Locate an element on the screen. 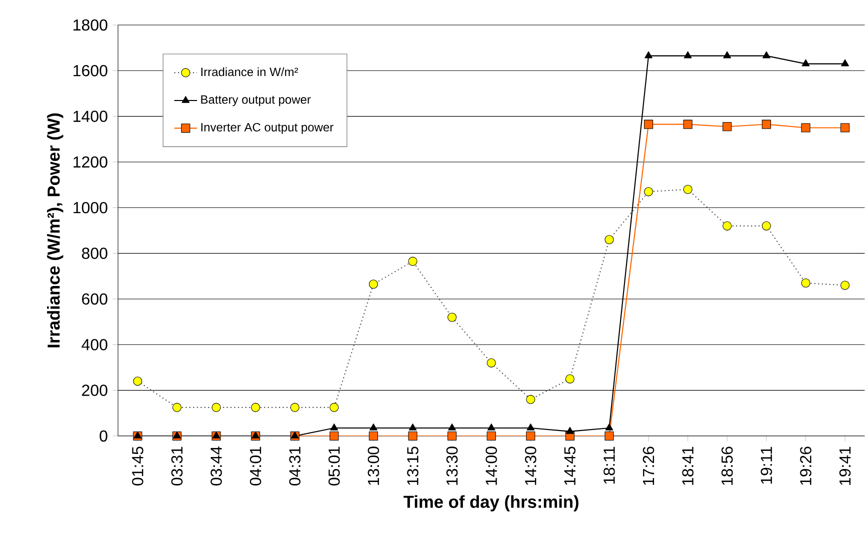  x-tick-label: 14:45 is located at coordinates (570, 465).